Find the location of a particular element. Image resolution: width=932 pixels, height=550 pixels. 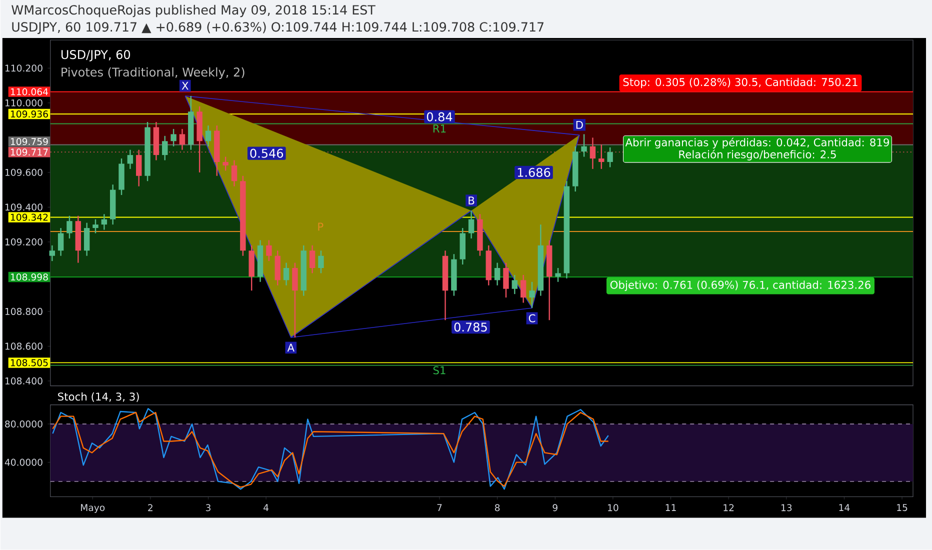

x-tick-label: 9 is located at coordinates (555, 508).